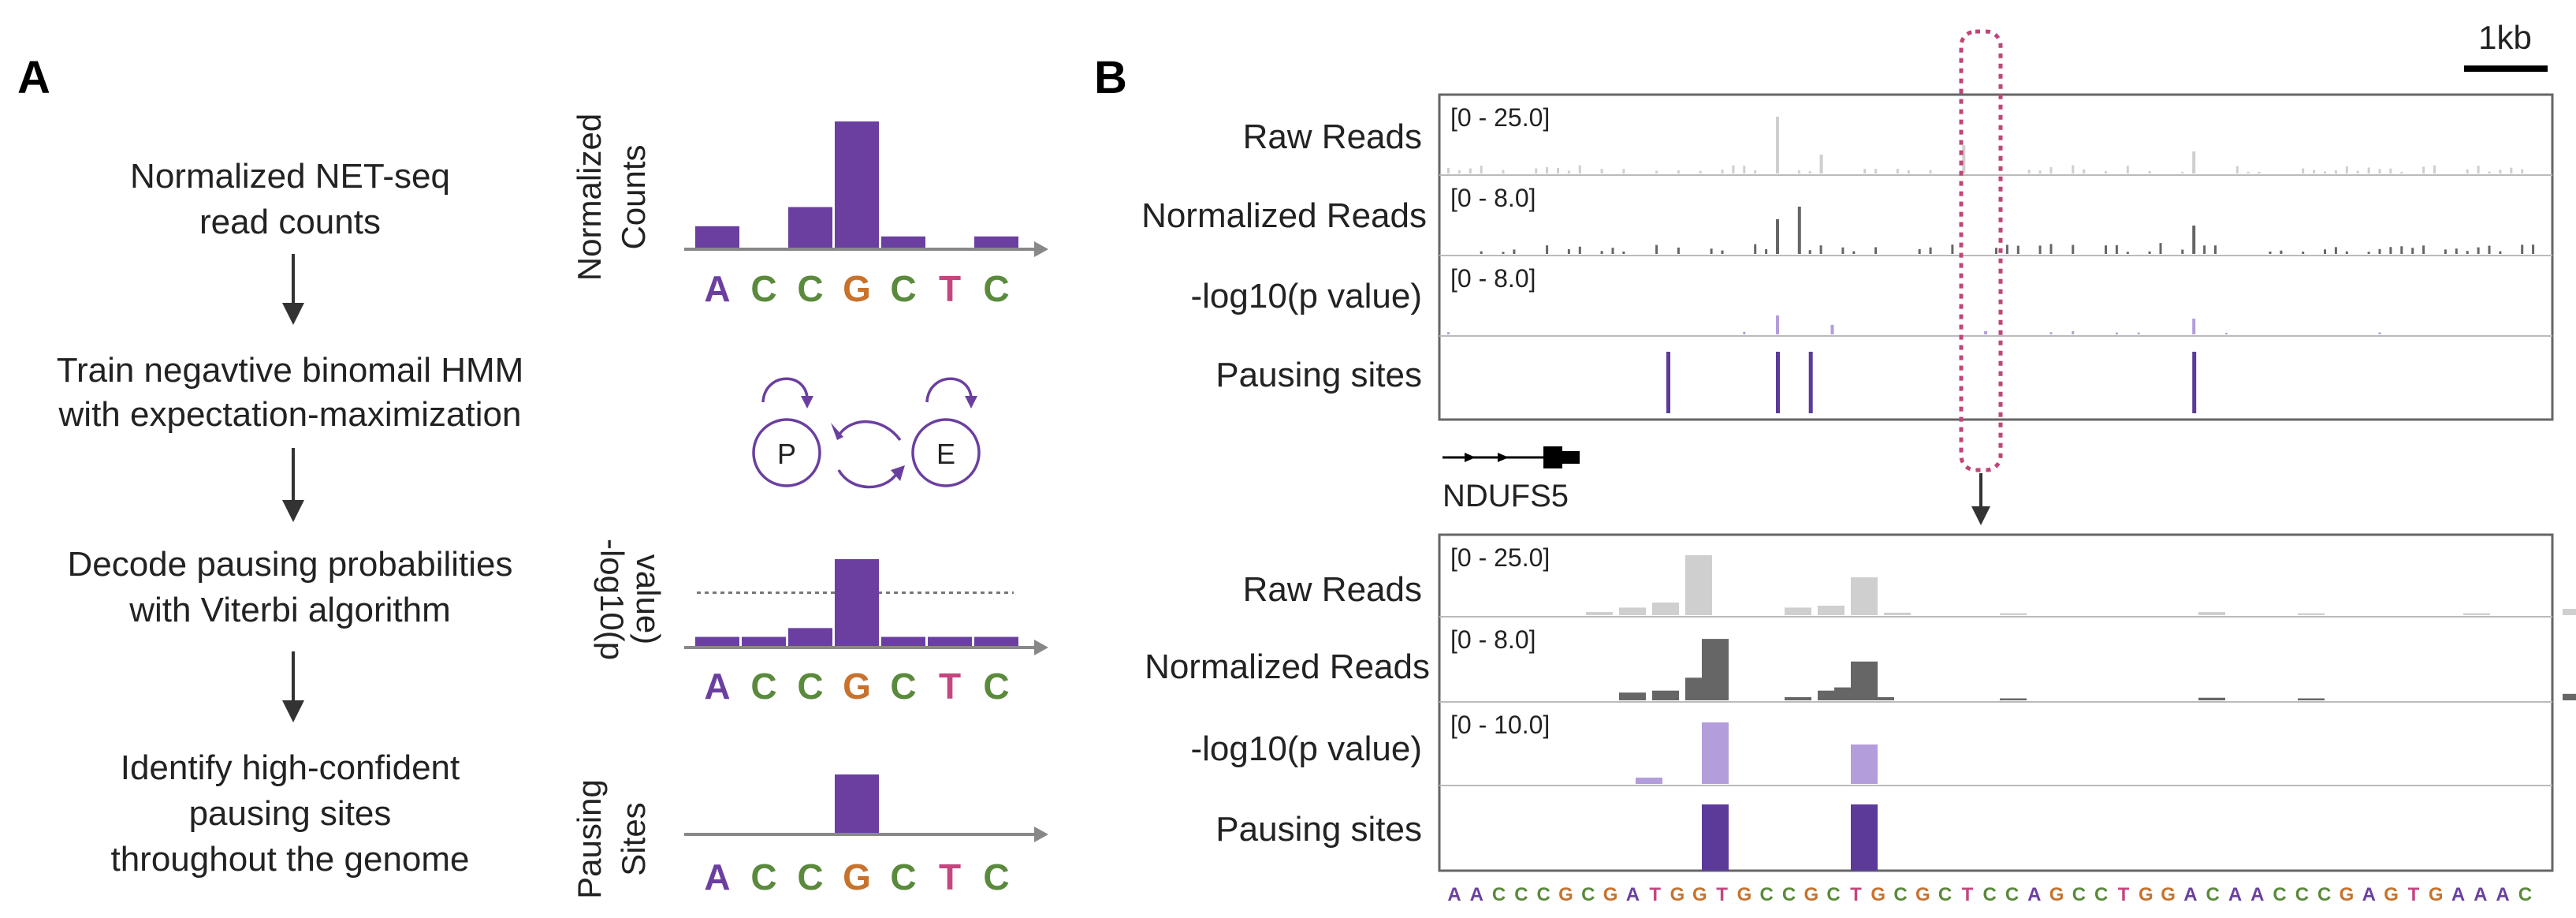  What do you see at coordinates (996, 876) in the screenshot?
I see `base-sites-6: C` at bounding box center [996, 876].